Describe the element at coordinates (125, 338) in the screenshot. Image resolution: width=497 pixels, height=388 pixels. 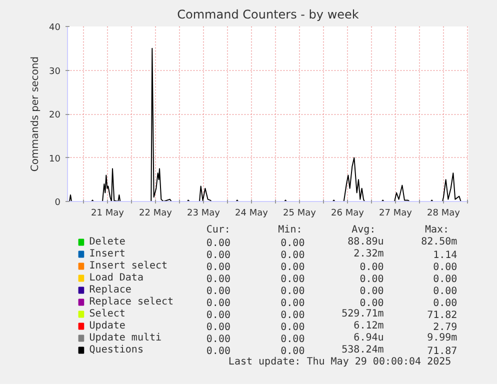
I see `legend-label: Update multi` at that location.